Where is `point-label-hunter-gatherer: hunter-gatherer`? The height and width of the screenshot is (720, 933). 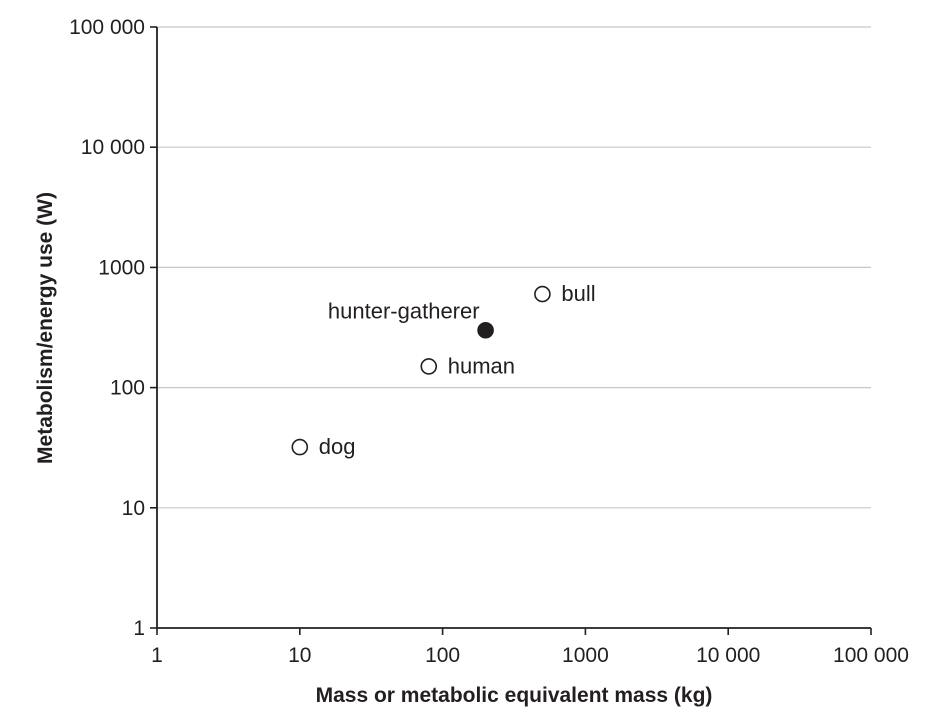 point-label-hunter-gatherer: hunter-gatherer is located at coordinates (404, 310).